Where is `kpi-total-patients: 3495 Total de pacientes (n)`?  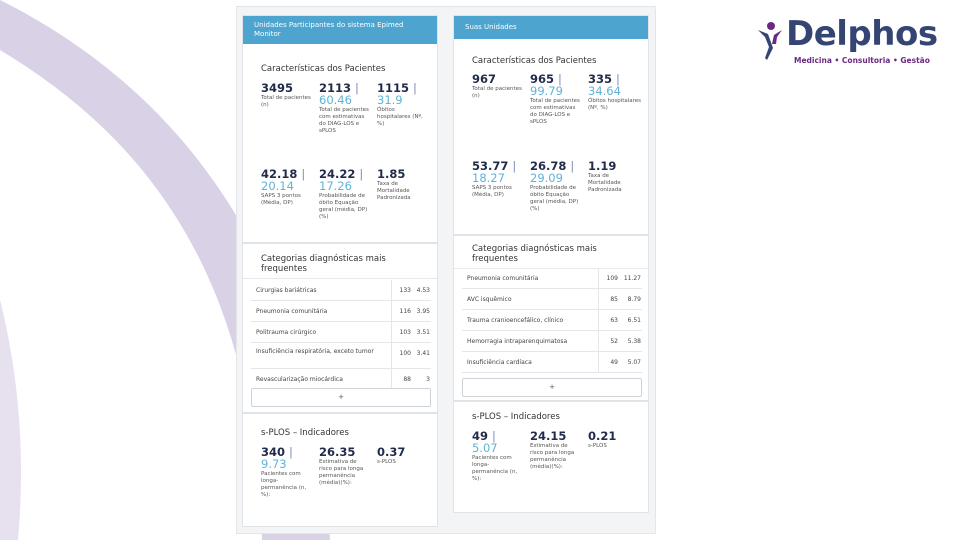
kpi-total-patients: 3495 Total de pacientes (n) is located at coordinates (286, 94).